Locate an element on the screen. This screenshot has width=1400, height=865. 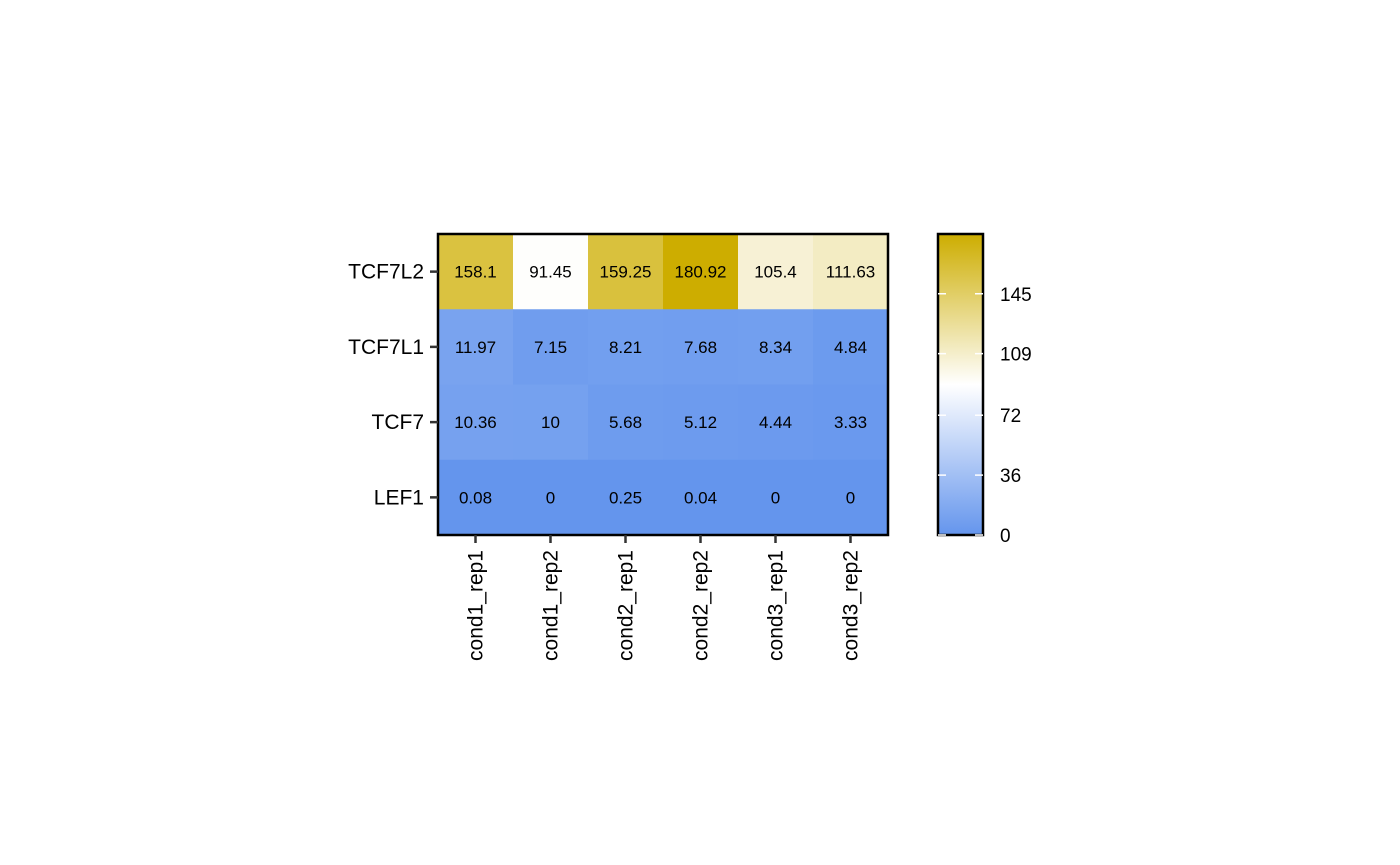
legend-tick-label: 36 is located at coordinates (1010, 476).